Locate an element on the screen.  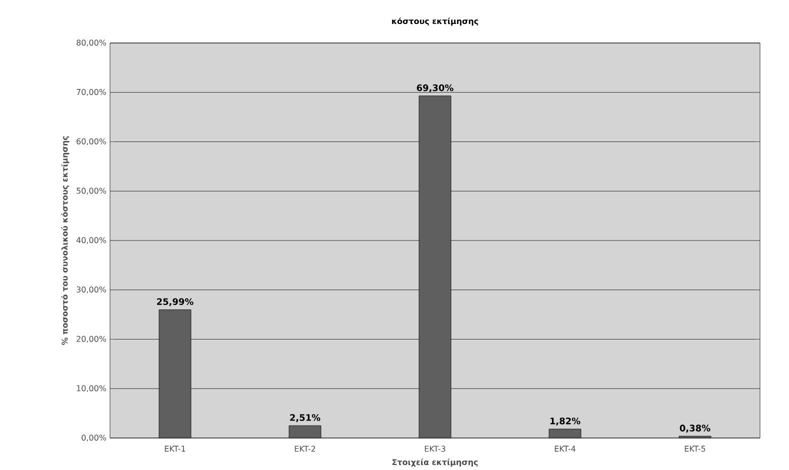
data-label: 2,51% is located at coordinates (305, 418).